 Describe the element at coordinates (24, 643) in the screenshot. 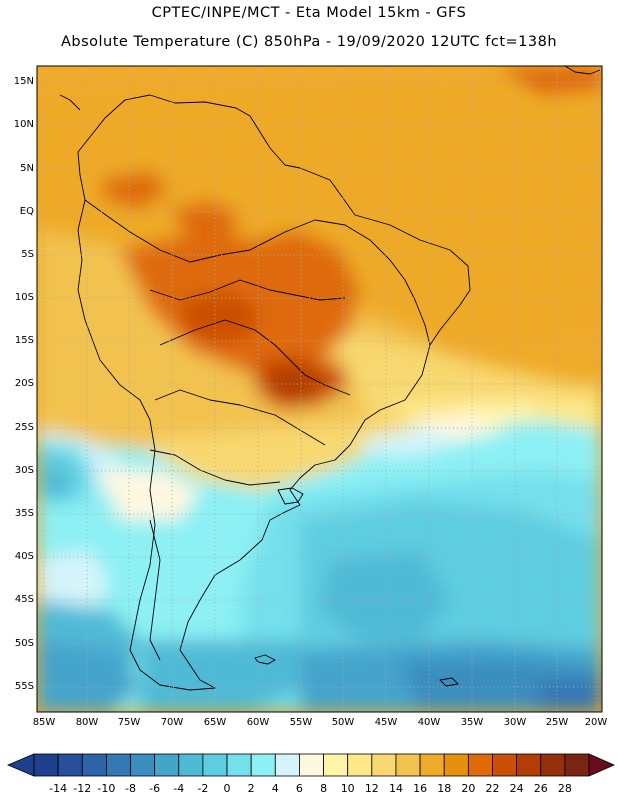

I see `lat-label: 50S` at that location.